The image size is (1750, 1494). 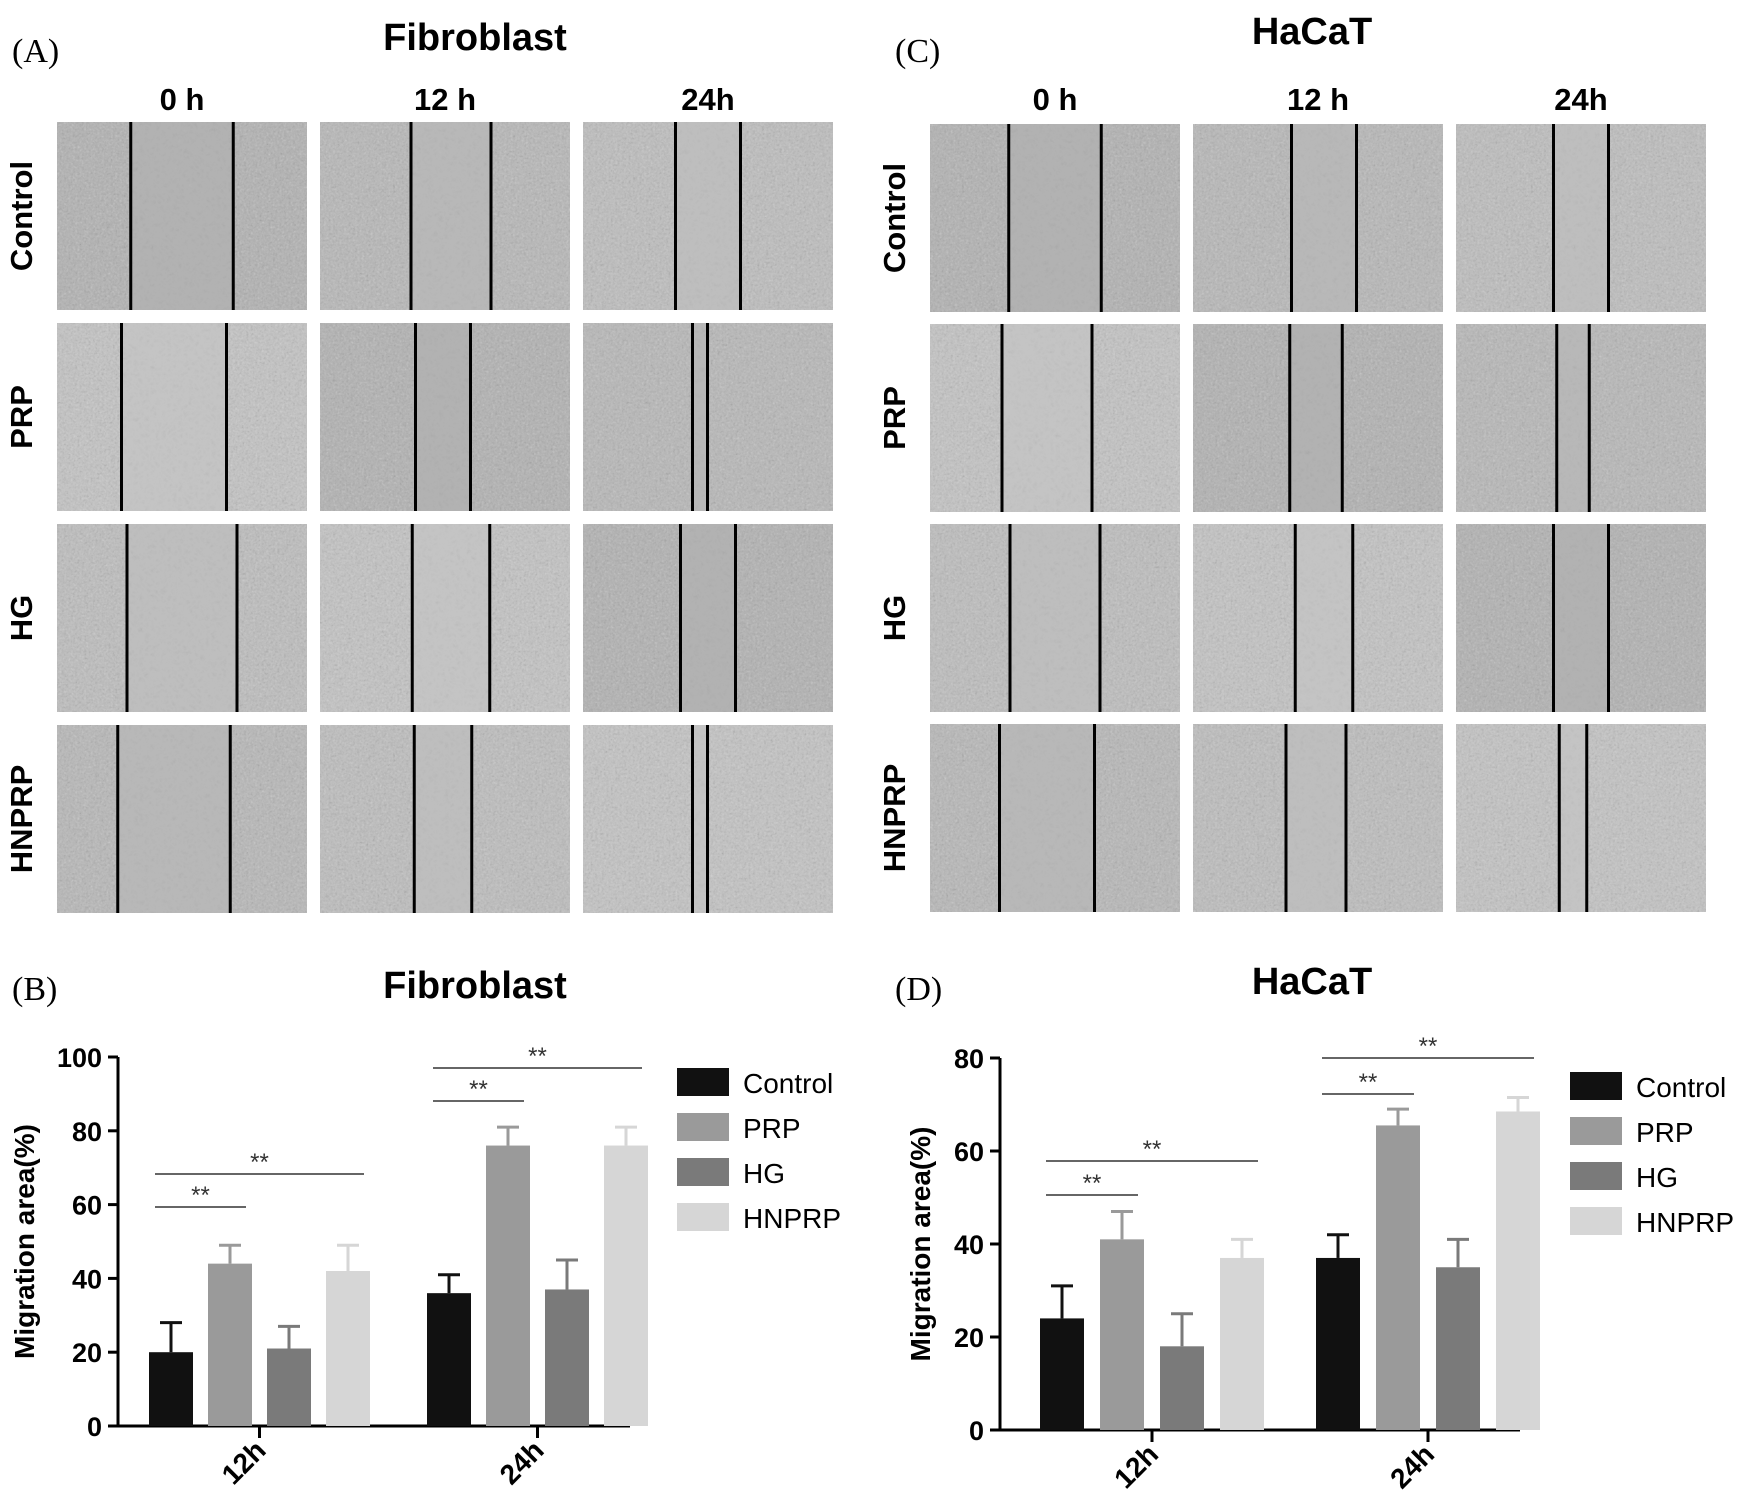 I want to click on panel-title-a: Fibroblast, so click(x=475, y=38).